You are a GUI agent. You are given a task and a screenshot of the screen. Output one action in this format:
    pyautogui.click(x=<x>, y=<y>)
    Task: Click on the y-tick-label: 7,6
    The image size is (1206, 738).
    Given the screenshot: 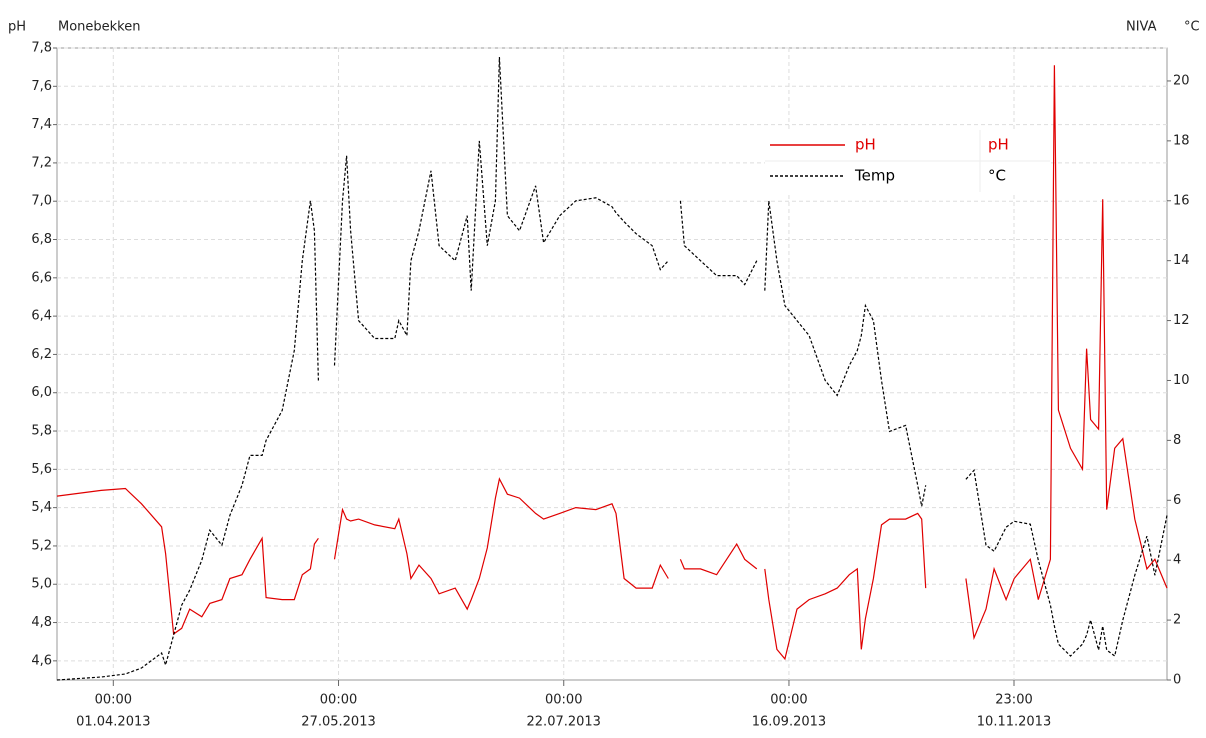 What is the action you would take?
    pyautogui.click(x=41, y=86)
    